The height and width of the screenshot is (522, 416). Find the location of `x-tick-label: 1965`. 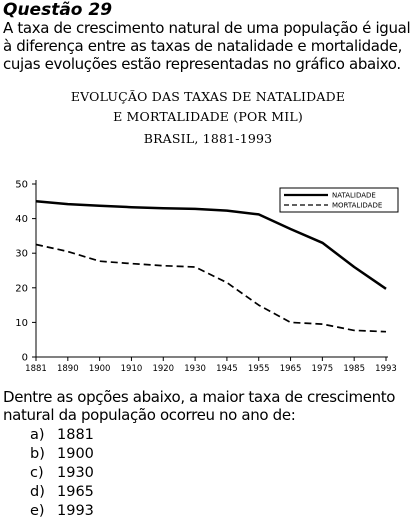

x-tick-label: 1965 is located at coordinates (291, 369).